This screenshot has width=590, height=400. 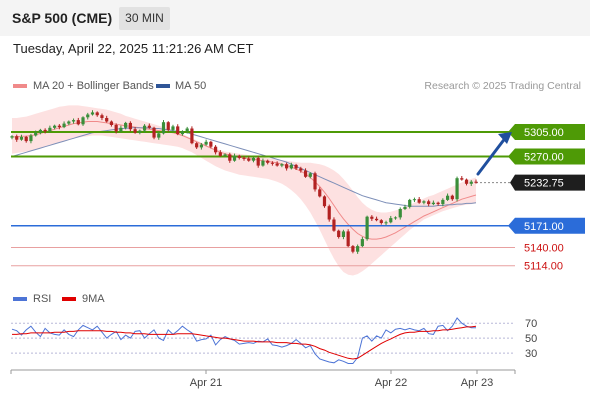 I want to click on rsi-ma-legend-label: 9MA, so click(x=93, y=299).